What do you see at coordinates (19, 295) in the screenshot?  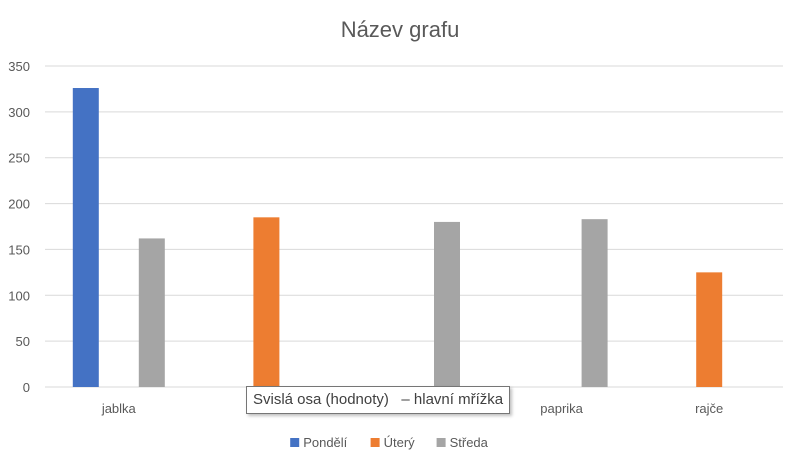 I see `y-tick-label: 100` at bounding box center [19, 295].